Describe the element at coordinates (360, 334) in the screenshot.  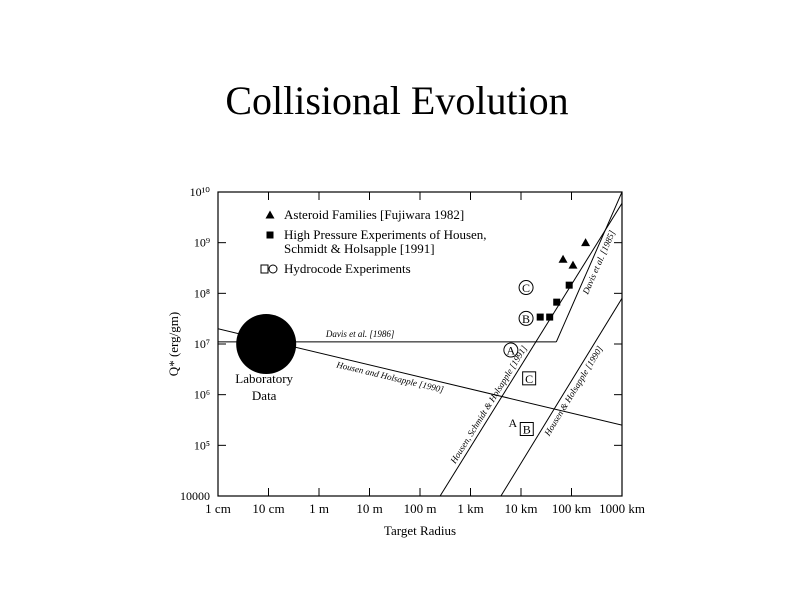
I see `line-label: Davis et al. [1986]` at that location.